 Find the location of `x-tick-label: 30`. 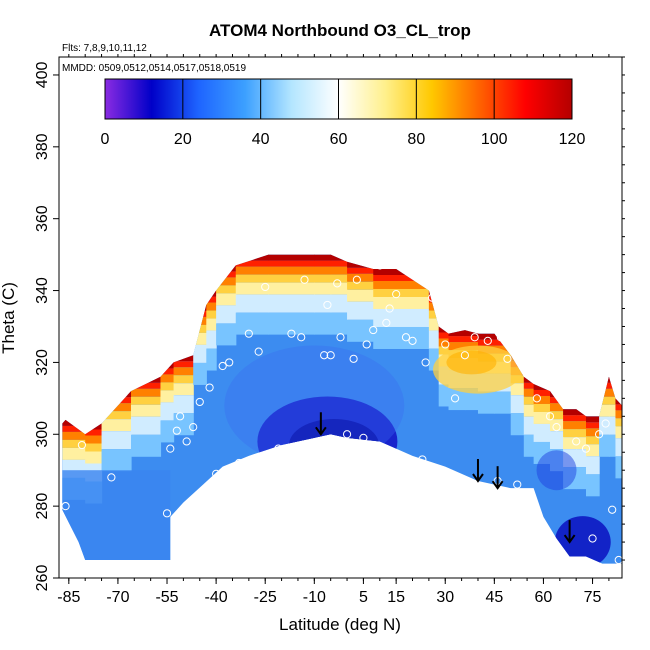

x-tick-label: 30 is located at coordinates (445, 597).